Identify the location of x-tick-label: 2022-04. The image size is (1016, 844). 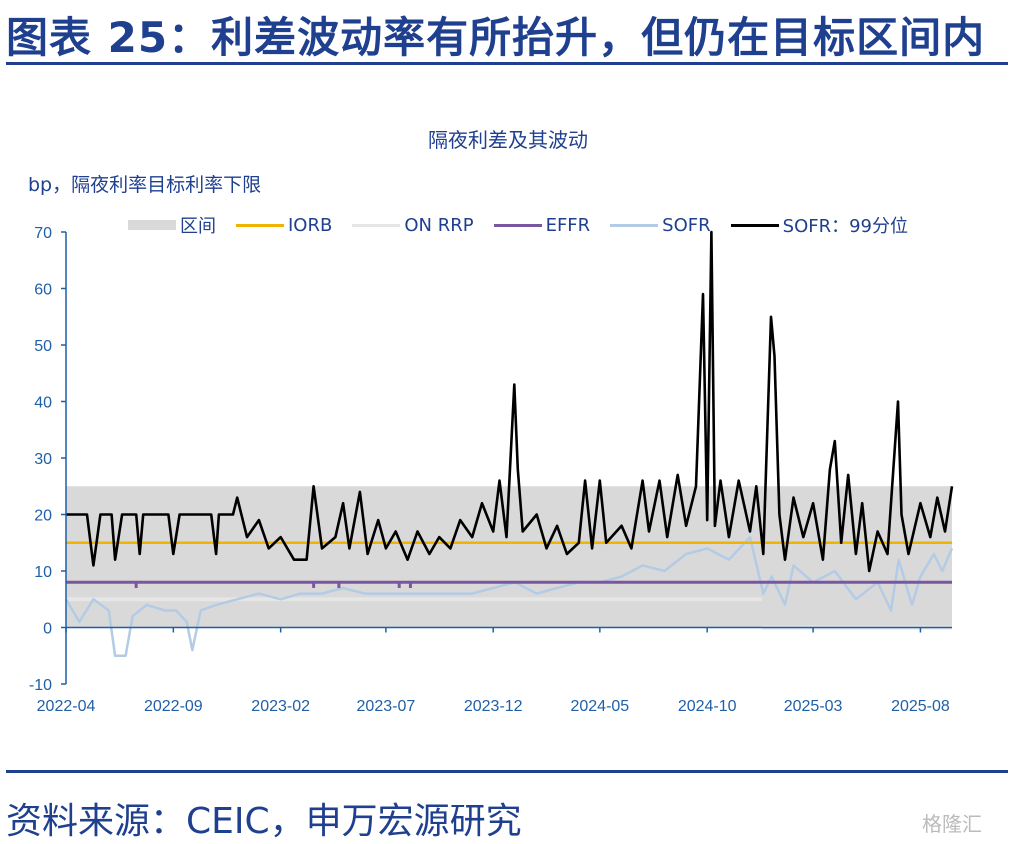
(66, 706).